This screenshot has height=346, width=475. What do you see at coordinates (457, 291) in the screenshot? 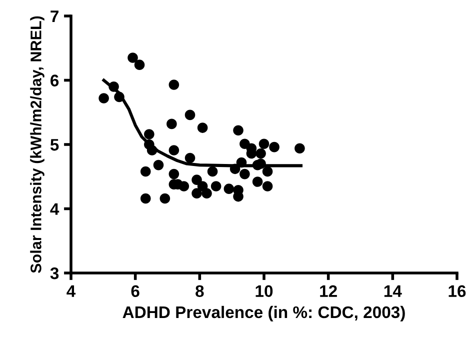
I see `x-tick-label: 16` at bounding box center [457, 291].